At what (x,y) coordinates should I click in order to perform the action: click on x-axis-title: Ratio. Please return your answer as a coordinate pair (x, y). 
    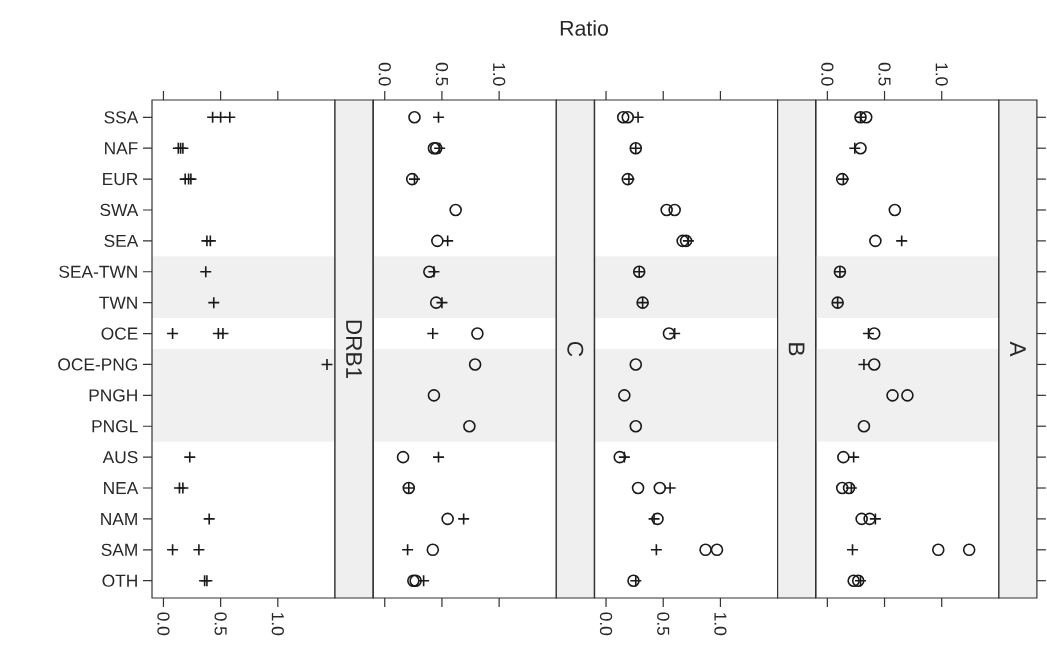
    Looking at the image, I should click on (584, 28).